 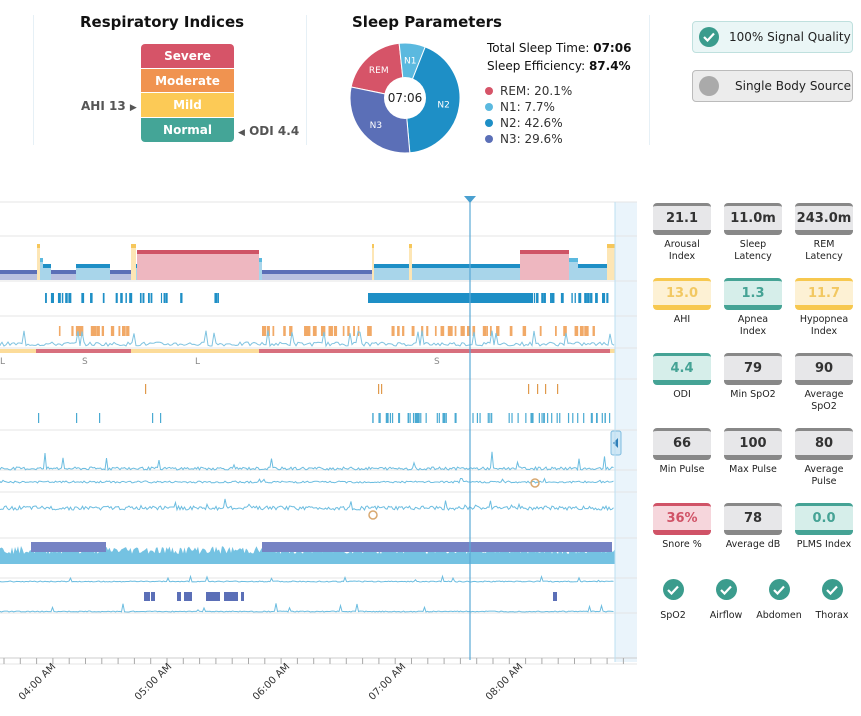 I want to click on check-circle-icon, so click(x=673, y=589).